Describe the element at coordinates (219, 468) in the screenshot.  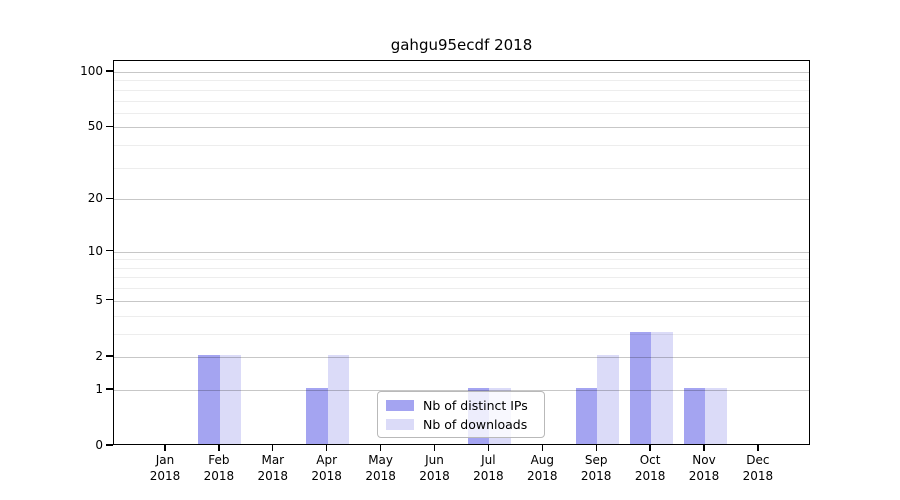
I see `x-tick-label: Feb 2018` at that location.